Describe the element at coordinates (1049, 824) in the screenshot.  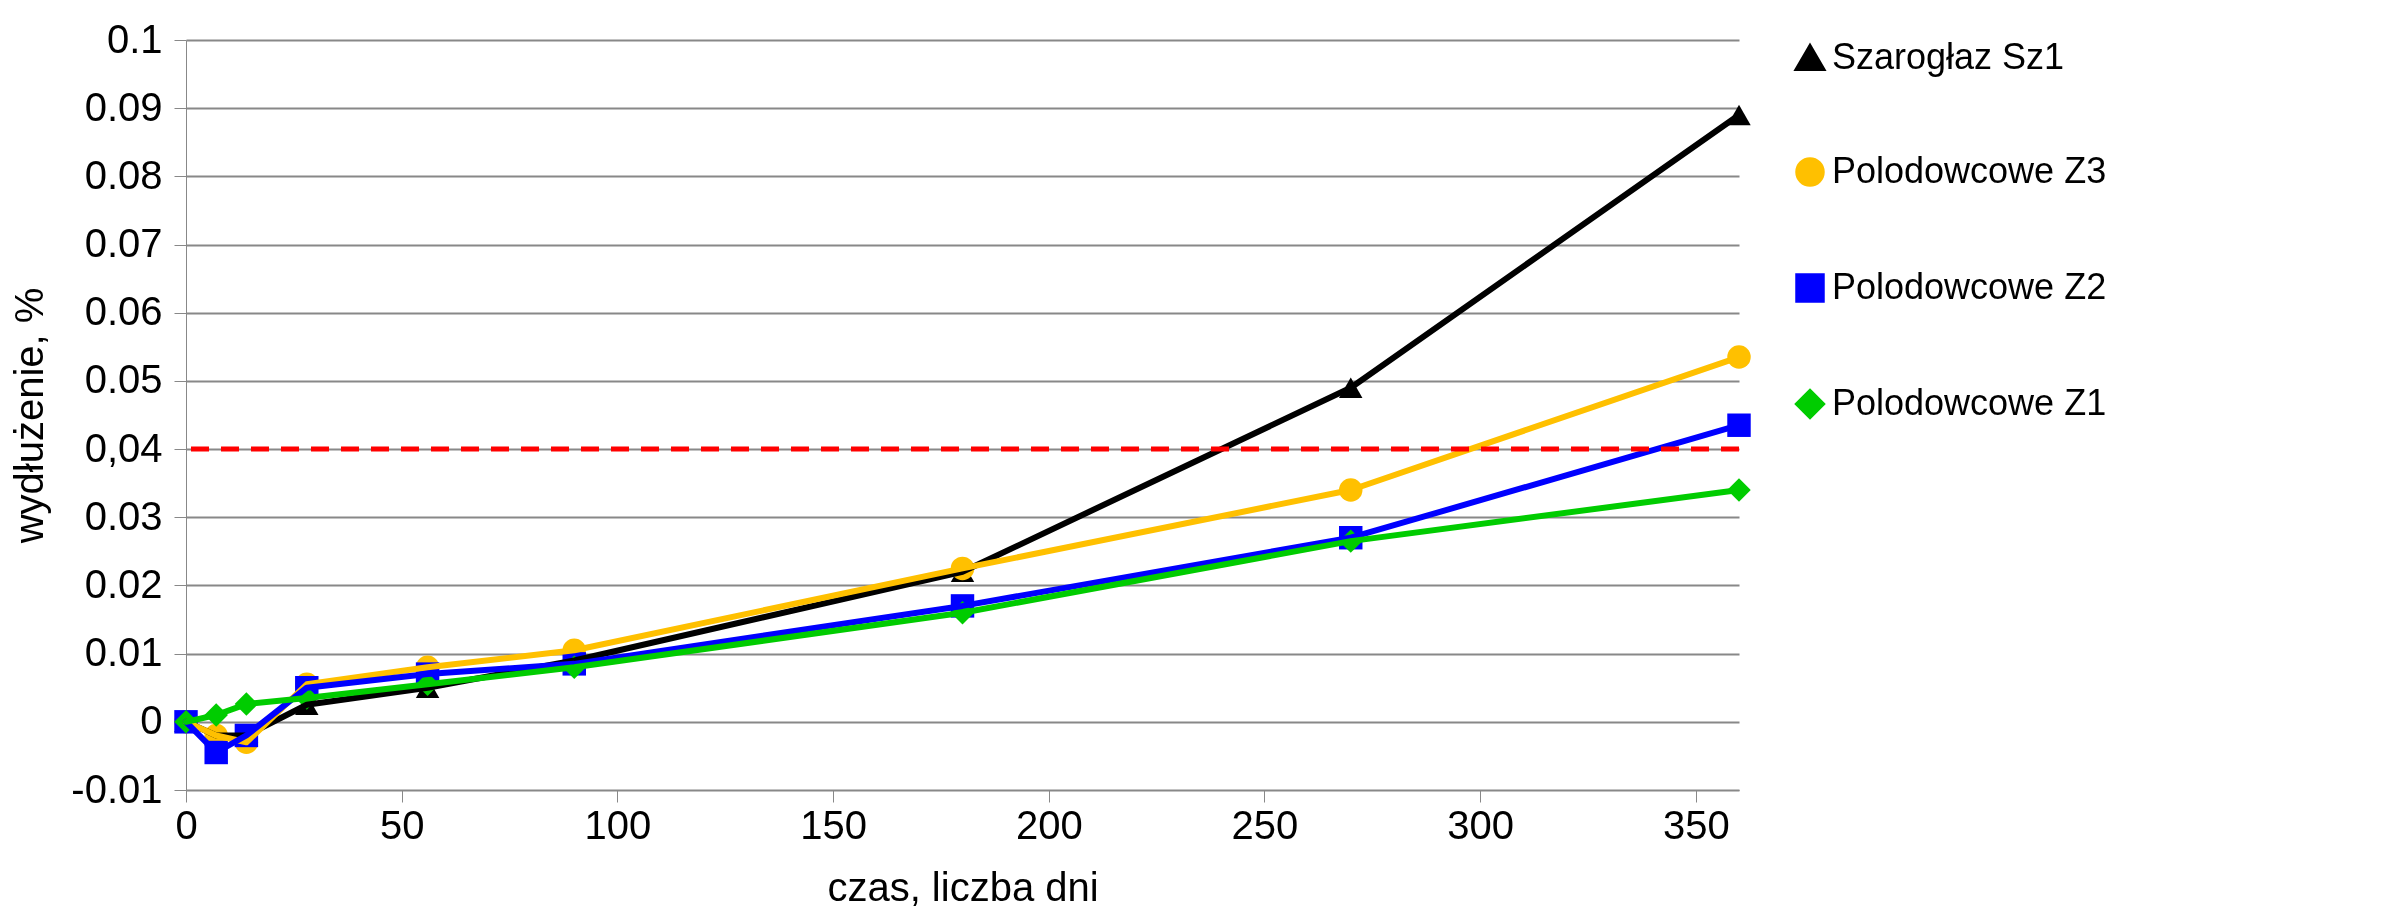
I see `x-tick-label: 200` at that location.